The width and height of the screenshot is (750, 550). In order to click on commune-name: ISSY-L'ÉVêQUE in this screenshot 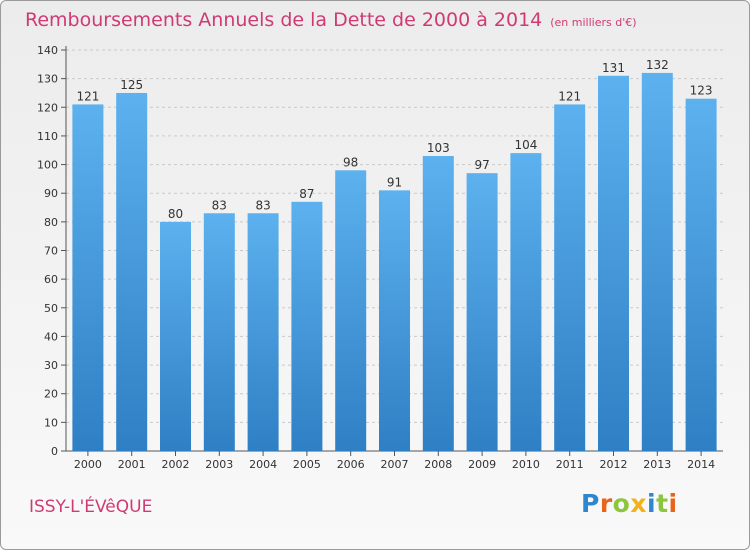, I will do `click(91, 507)`.